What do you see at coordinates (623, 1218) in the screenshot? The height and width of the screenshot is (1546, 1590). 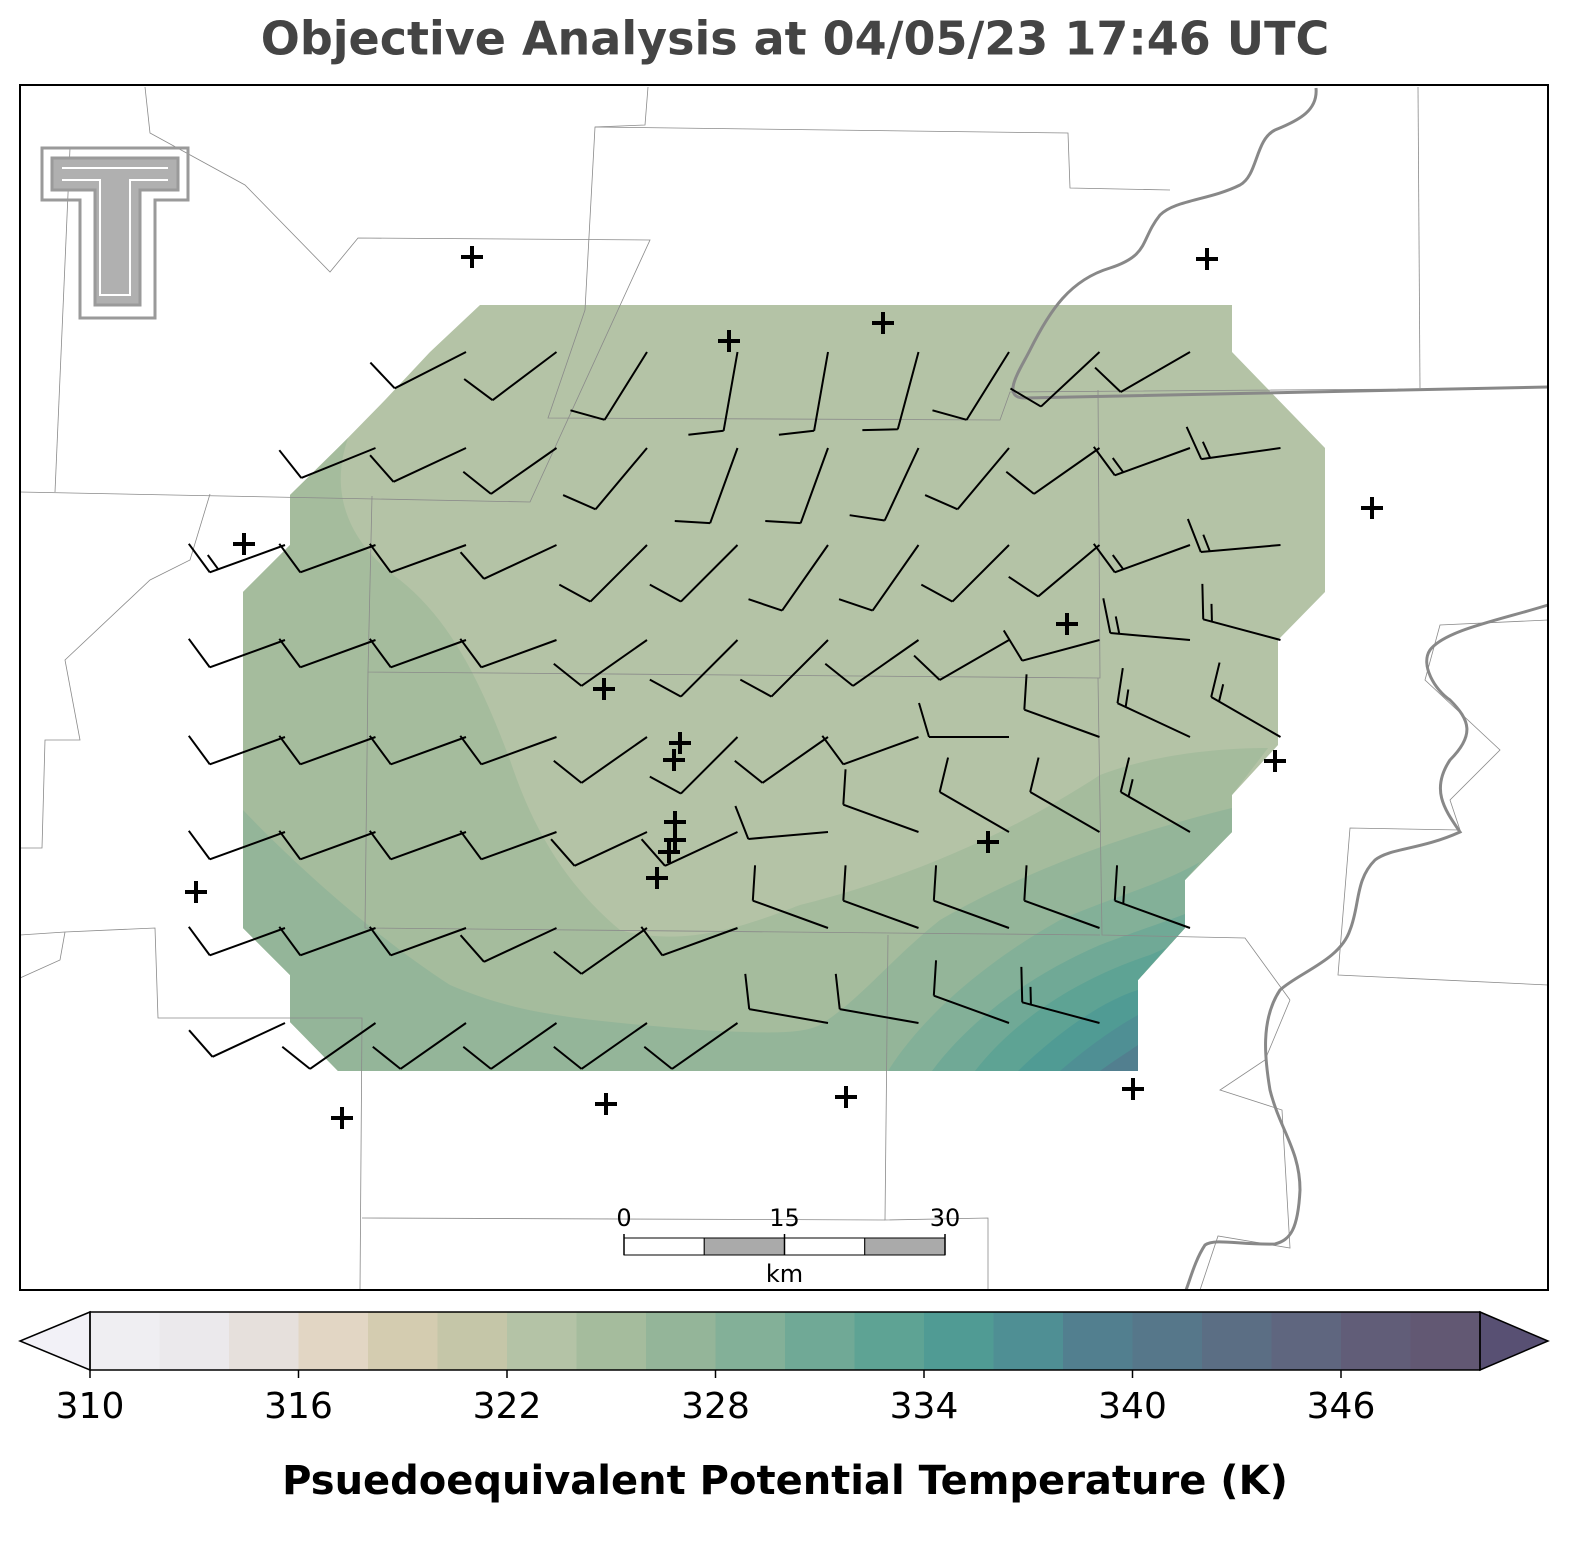 I see `scale-label: 0` at bounding box center [623, 1218].